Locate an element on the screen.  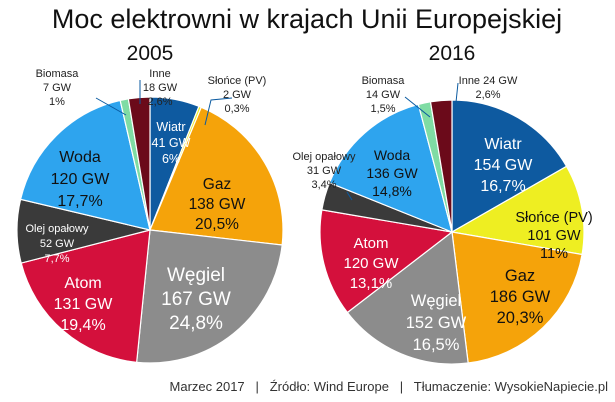
slice-2005-gaz is located at coordinates (216, 176).